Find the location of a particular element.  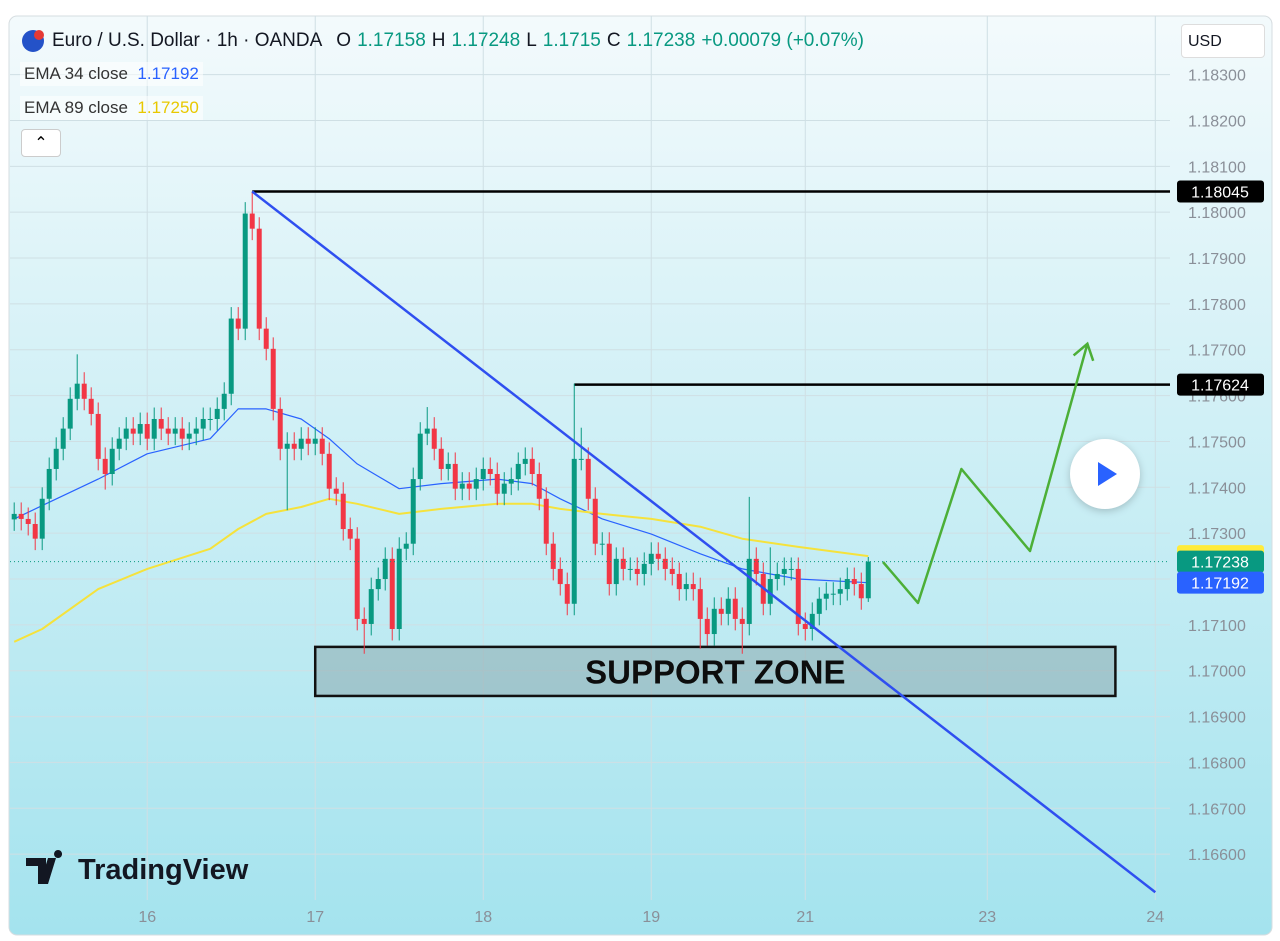

change: +0.00079 (+0.07%) is located at coordinates (782, 40).